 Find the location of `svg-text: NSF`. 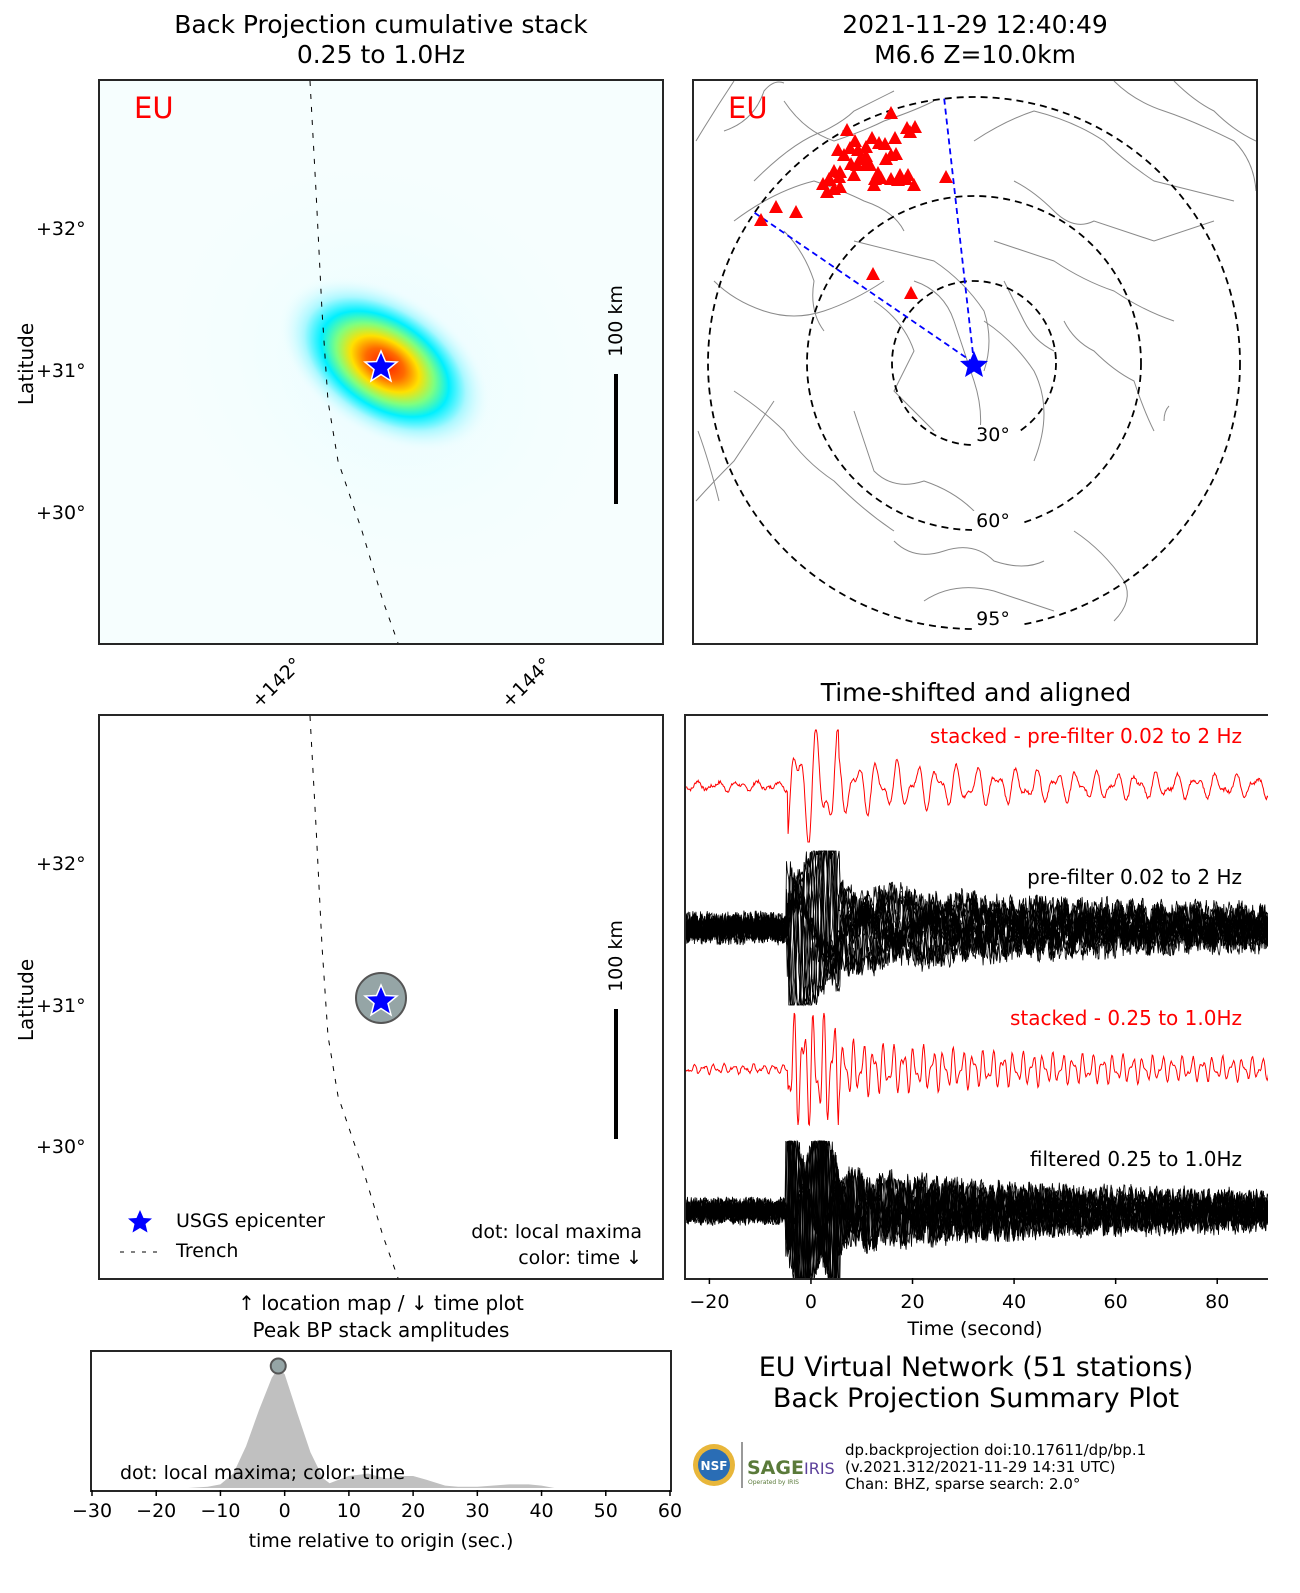

svg-text: NSF is located at coordinates (714, 1466).